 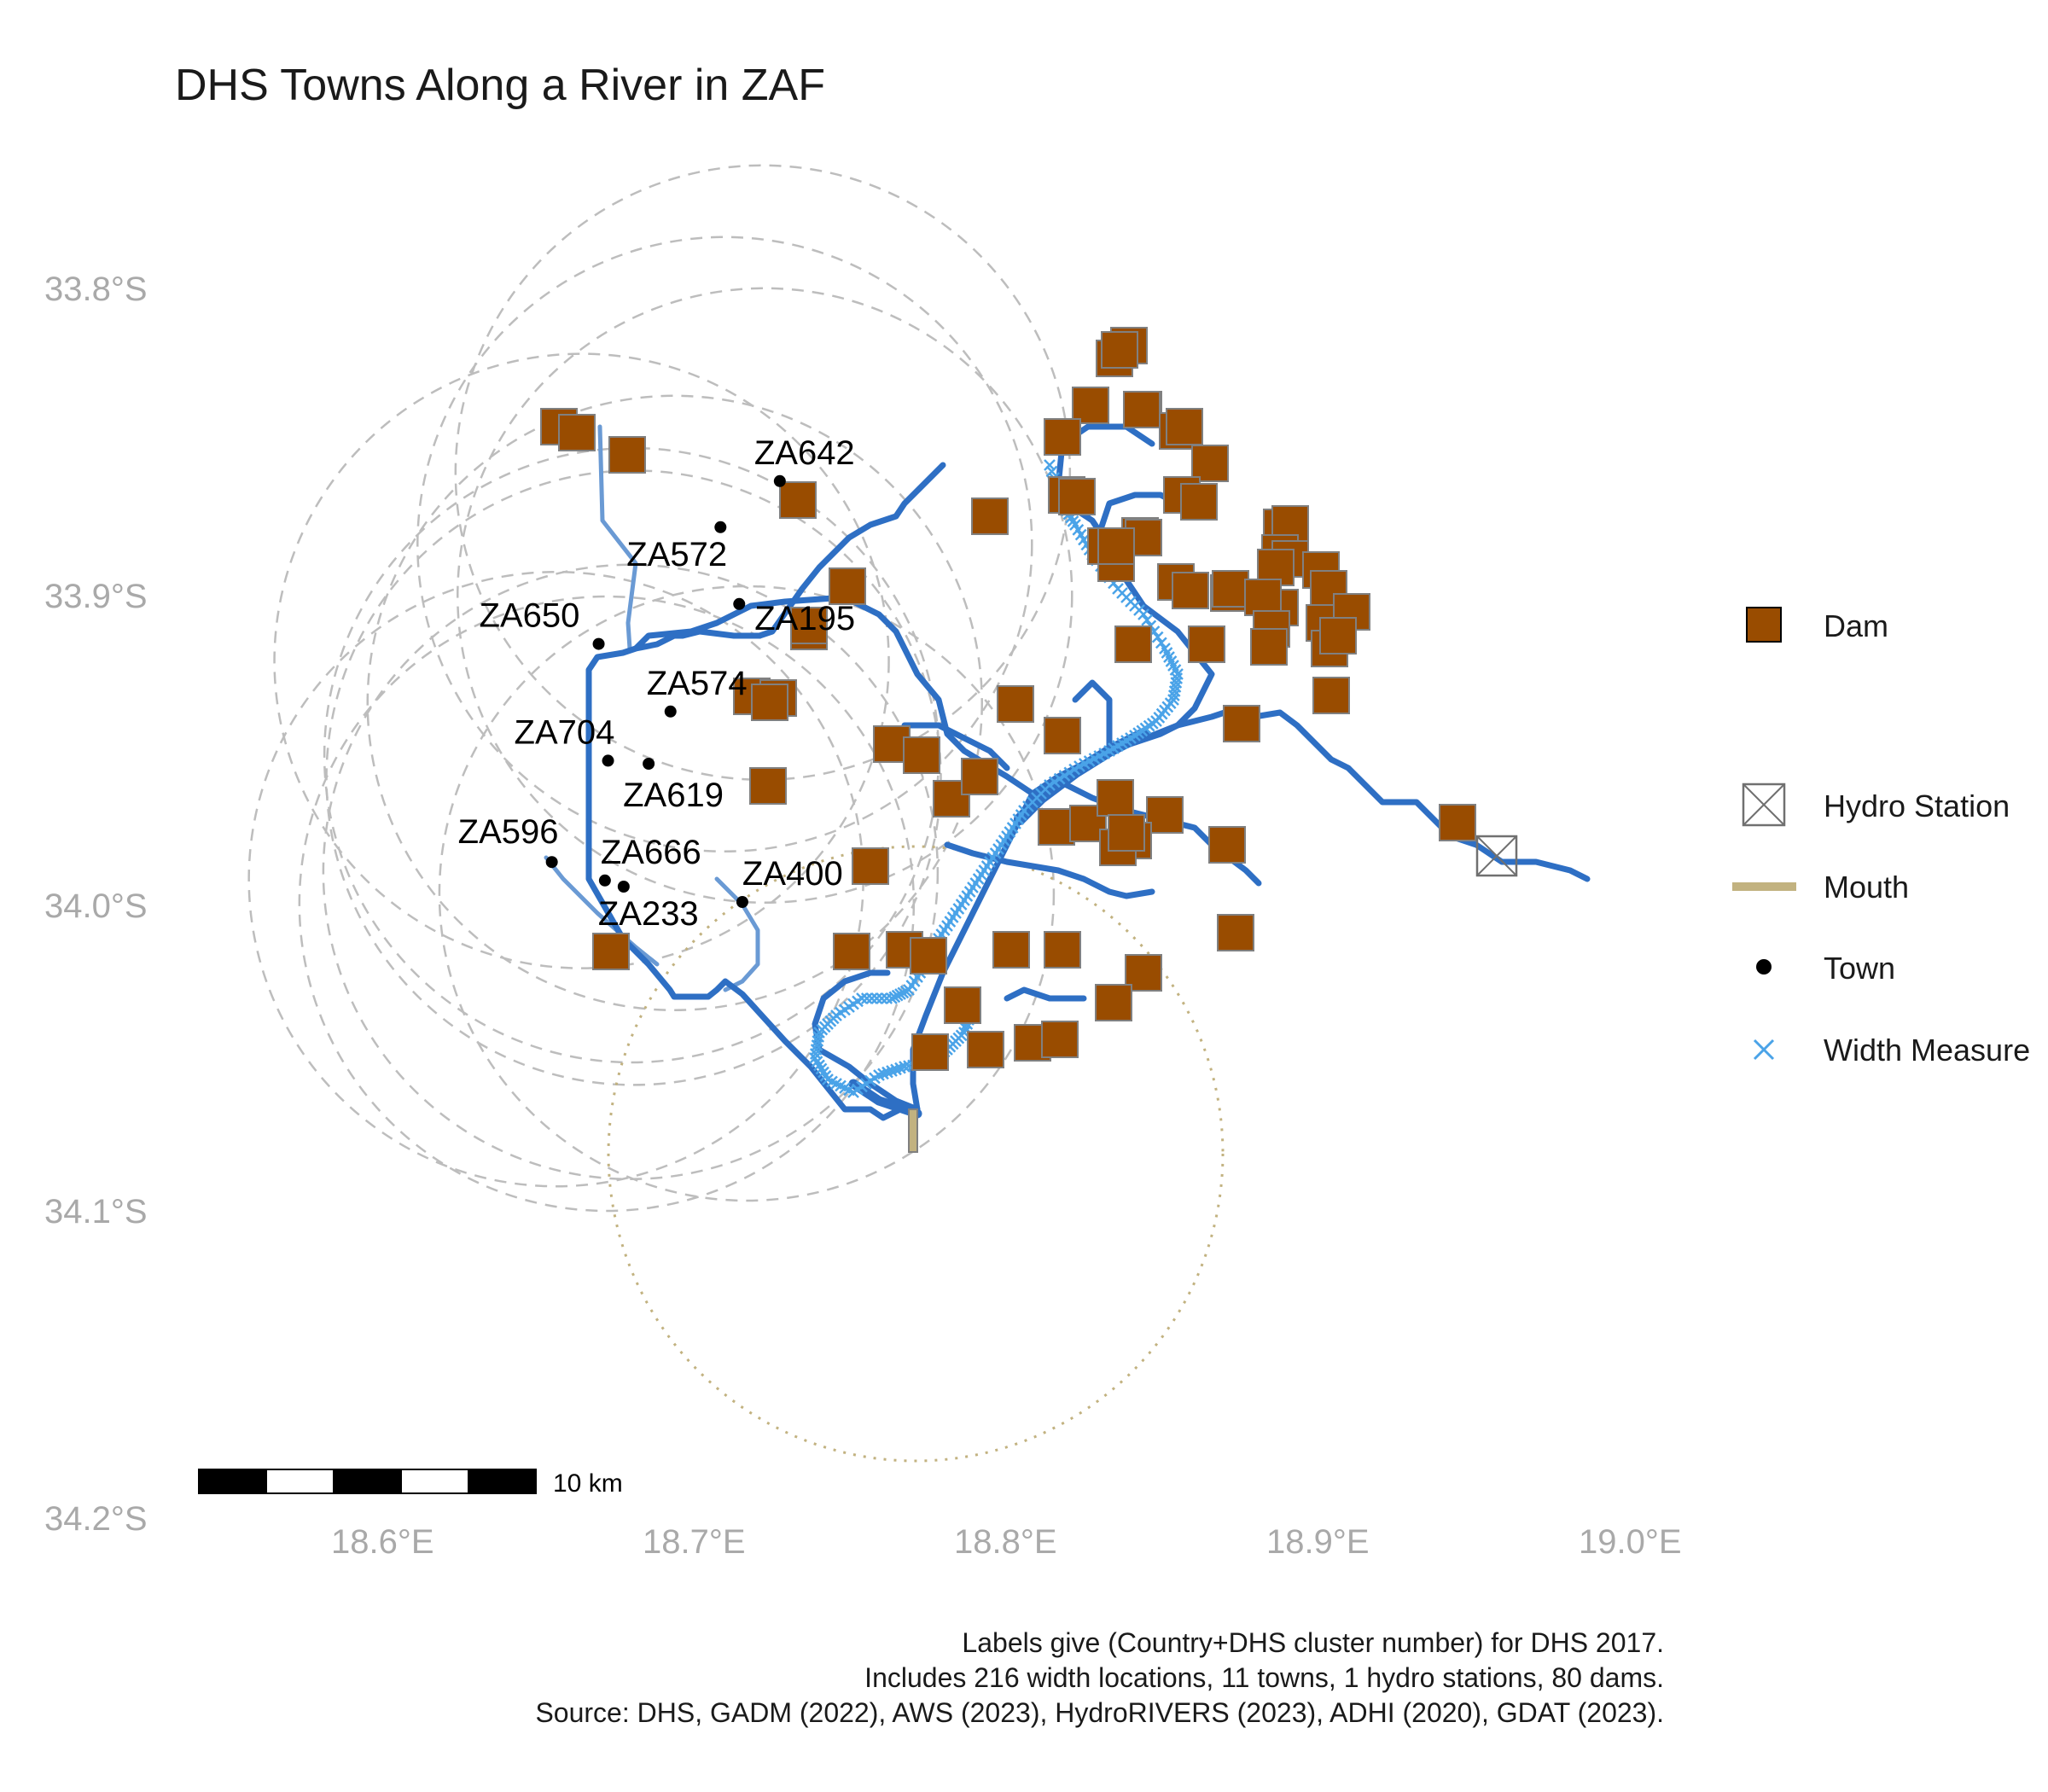 What do you see at coordinates (694, 1542) in the screenshot?
I see `lon-tick-label: 18.7°E` at bounding box center [694, 1542].